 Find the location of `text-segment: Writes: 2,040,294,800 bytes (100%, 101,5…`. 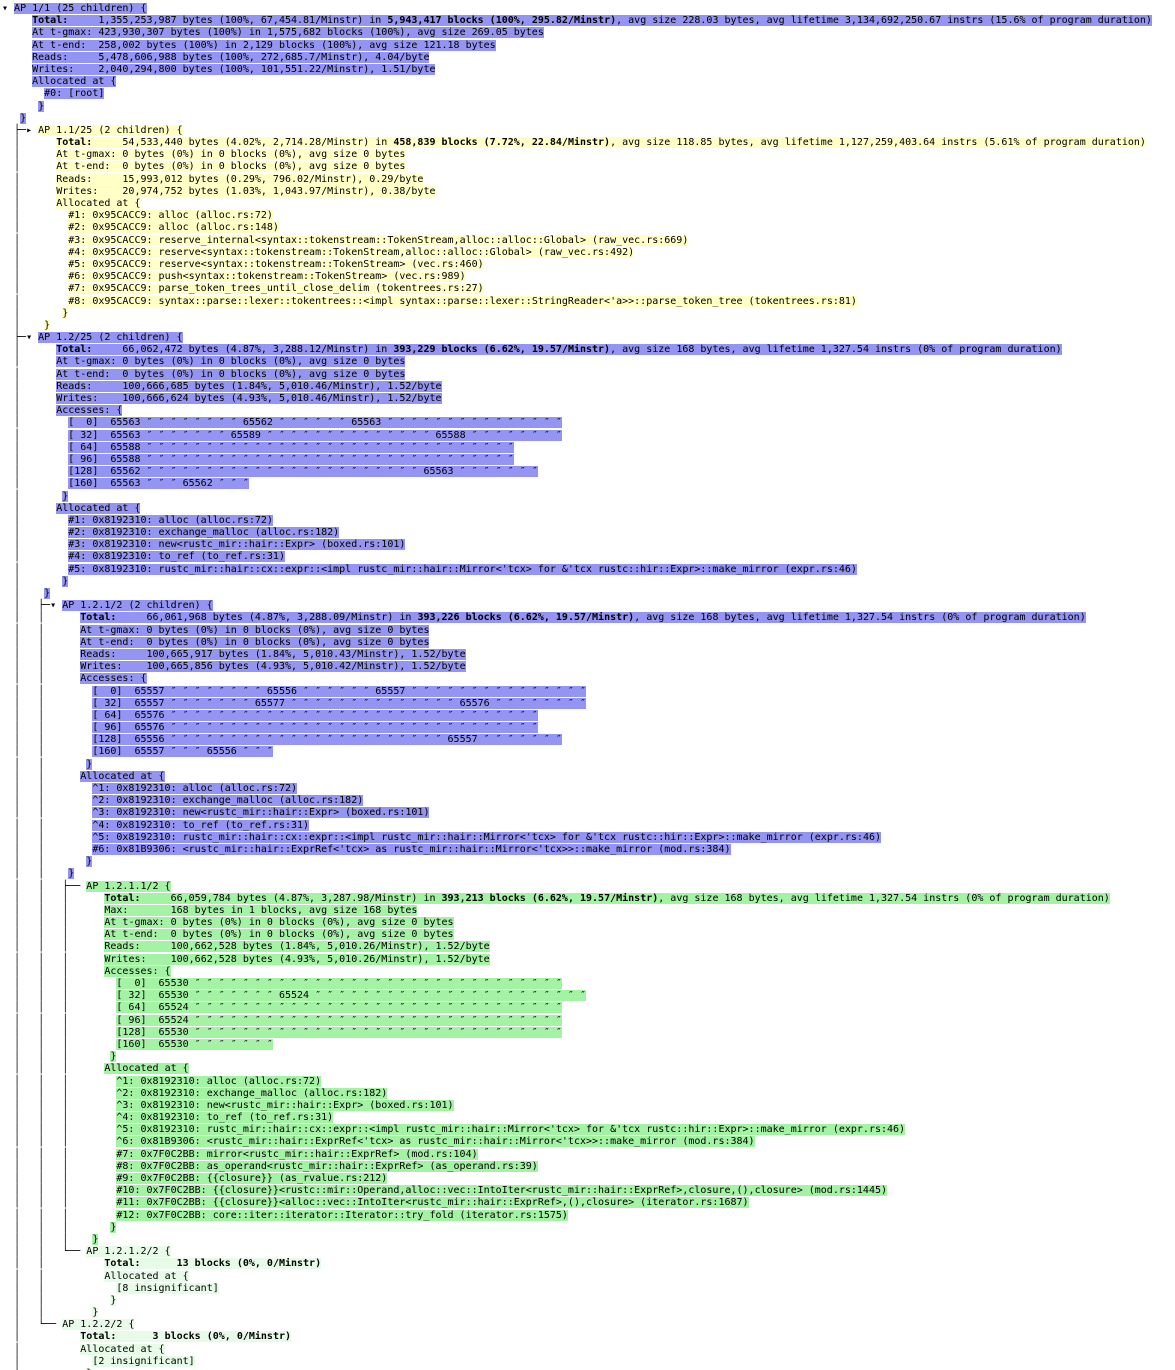

text-segment: Writes: 2,040,294,800 bytes (100%, 101,5… is located at coordinates (234, 69).